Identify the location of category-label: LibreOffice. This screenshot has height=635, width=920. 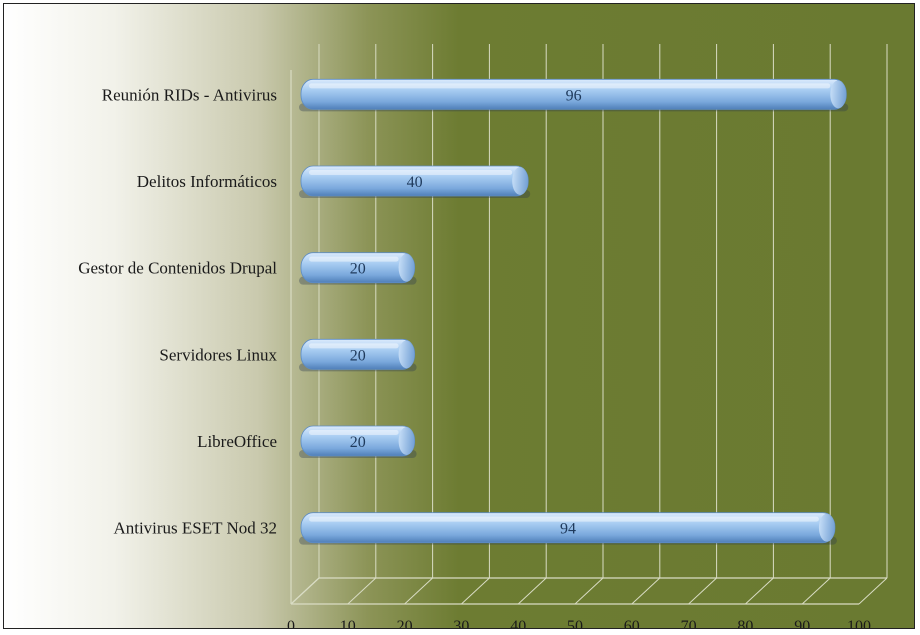
(237, 441).